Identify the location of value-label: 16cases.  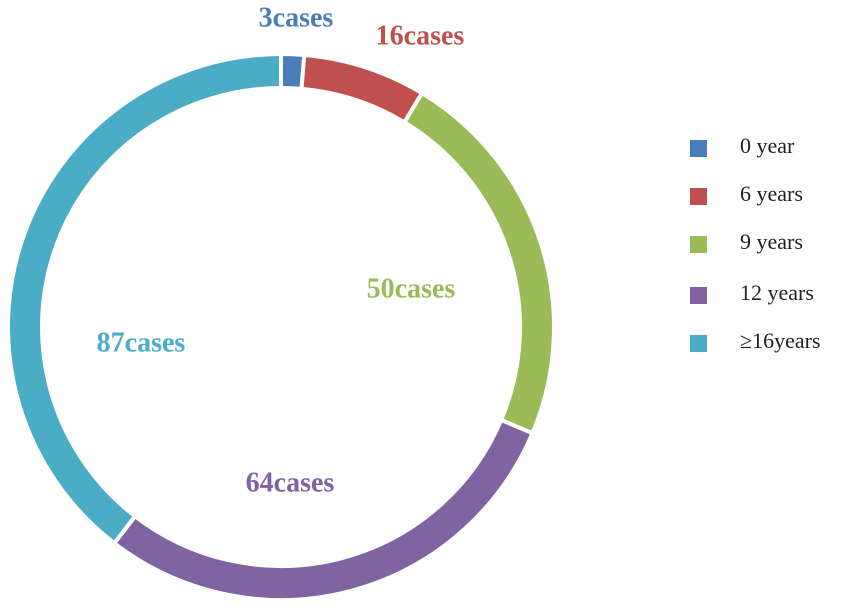
(420, 35).